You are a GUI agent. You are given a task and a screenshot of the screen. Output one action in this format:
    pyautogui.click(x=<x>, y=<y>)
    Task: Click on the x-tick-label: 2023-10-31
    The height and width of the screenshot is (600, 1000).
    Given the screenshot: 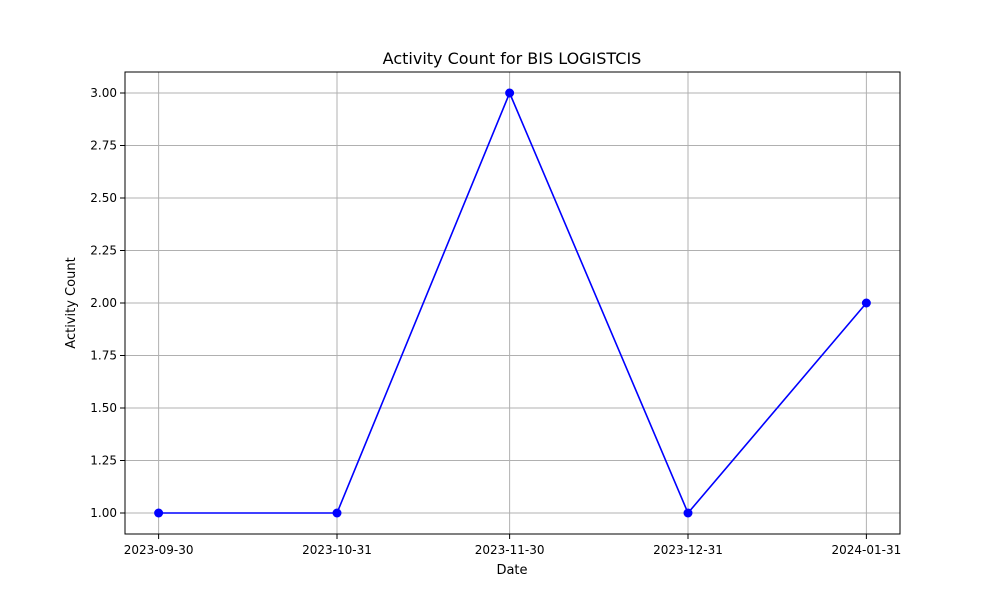 What is the action you would take?
    pyautogui.click(x=337, y=550)
    